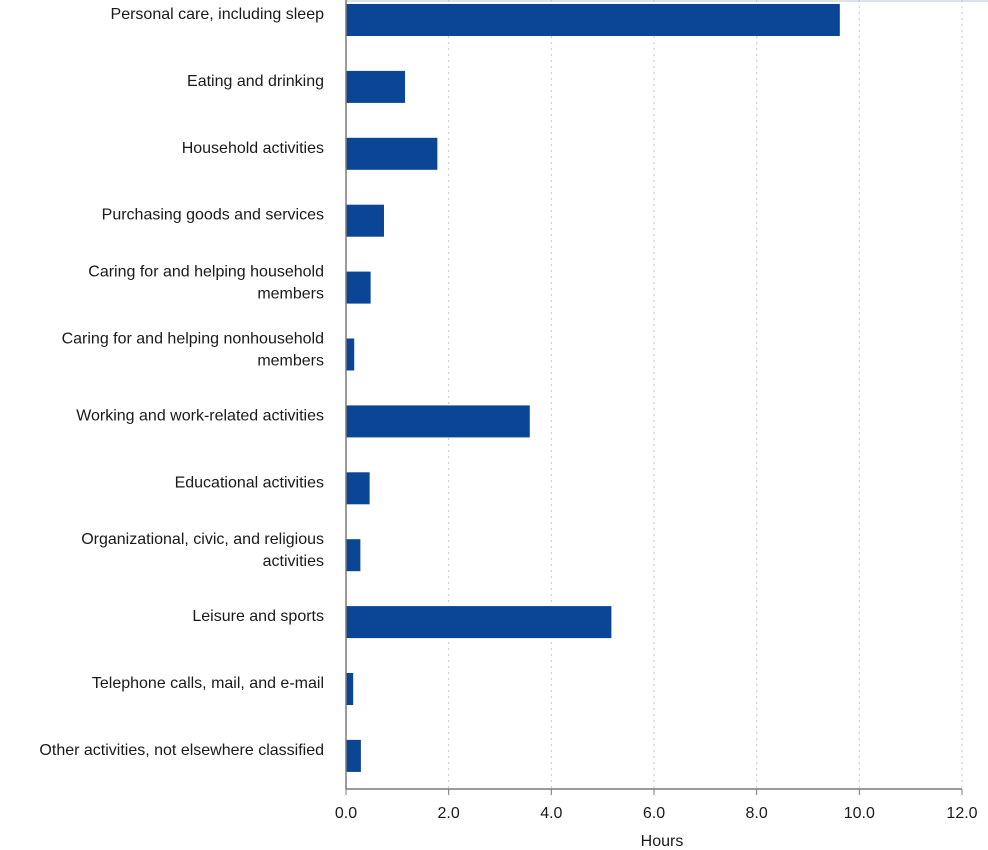 This screenshot has width=988, height=850. I want to click on category-label: Leisure and sports, so click(258, 616).